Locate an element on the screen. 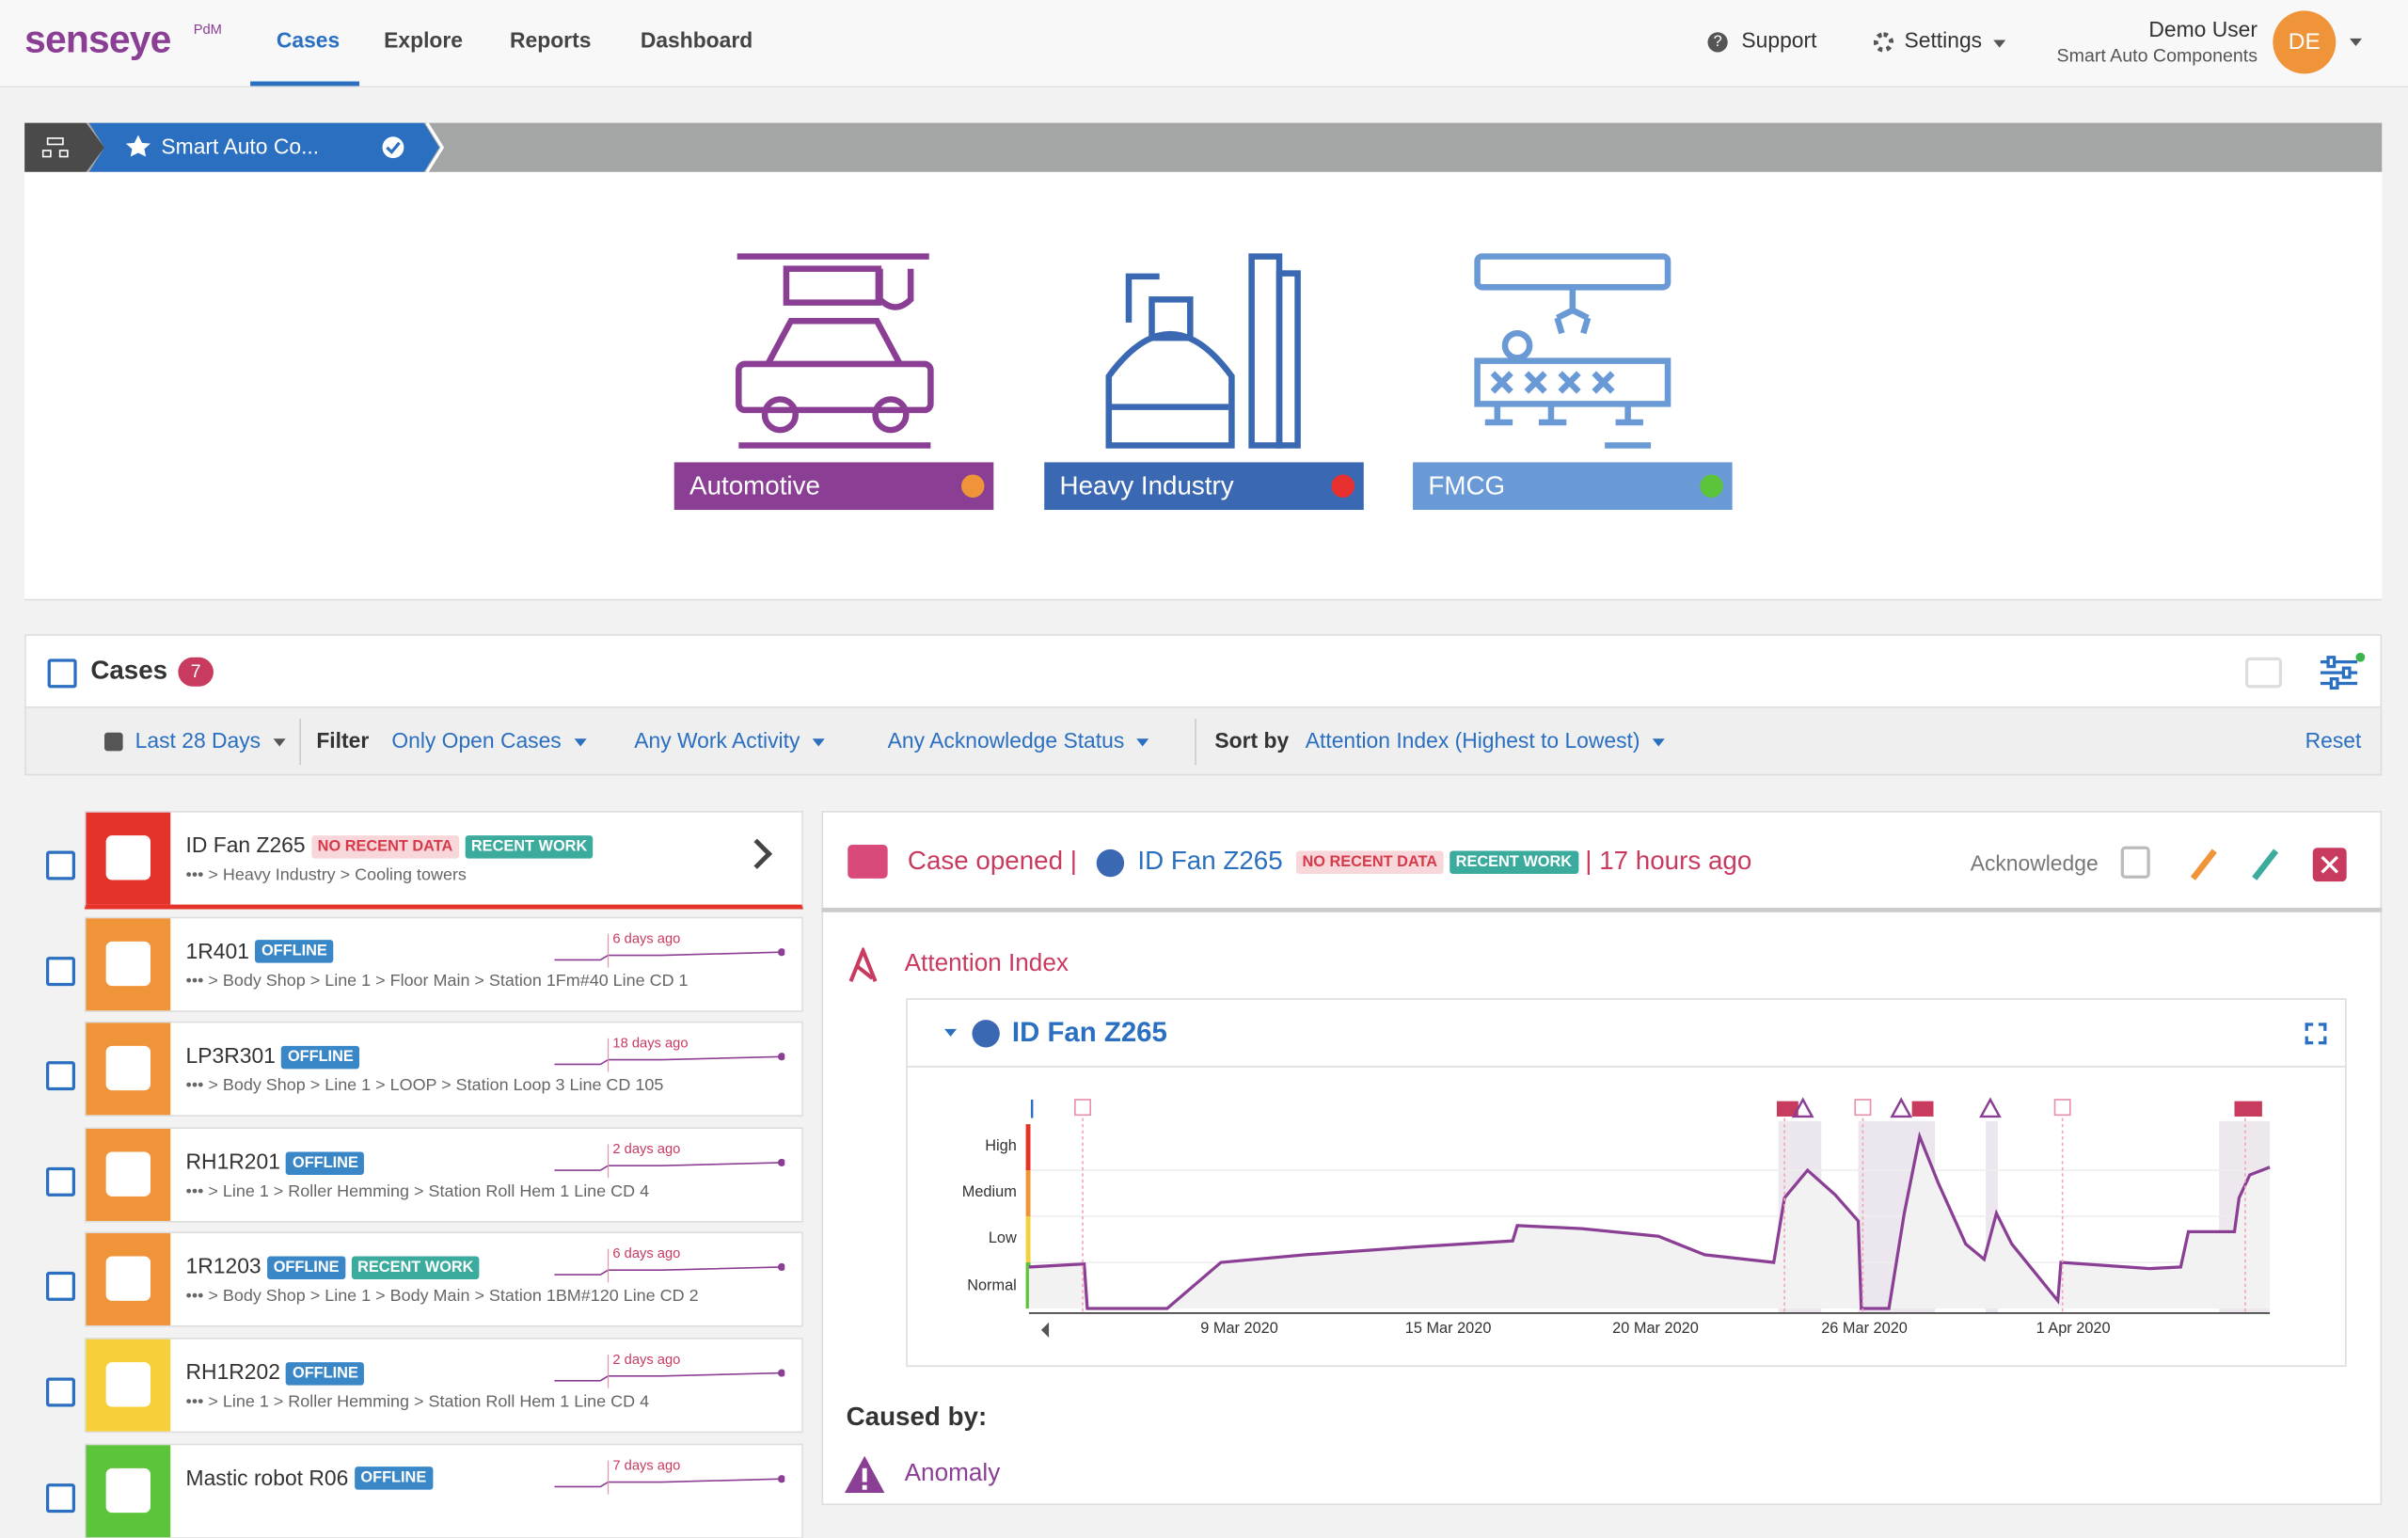 The height and width of the screenshot is (1538, 2408). filter-dropdown: Any Acknowledge Status is located at coordinates (1019, 741).